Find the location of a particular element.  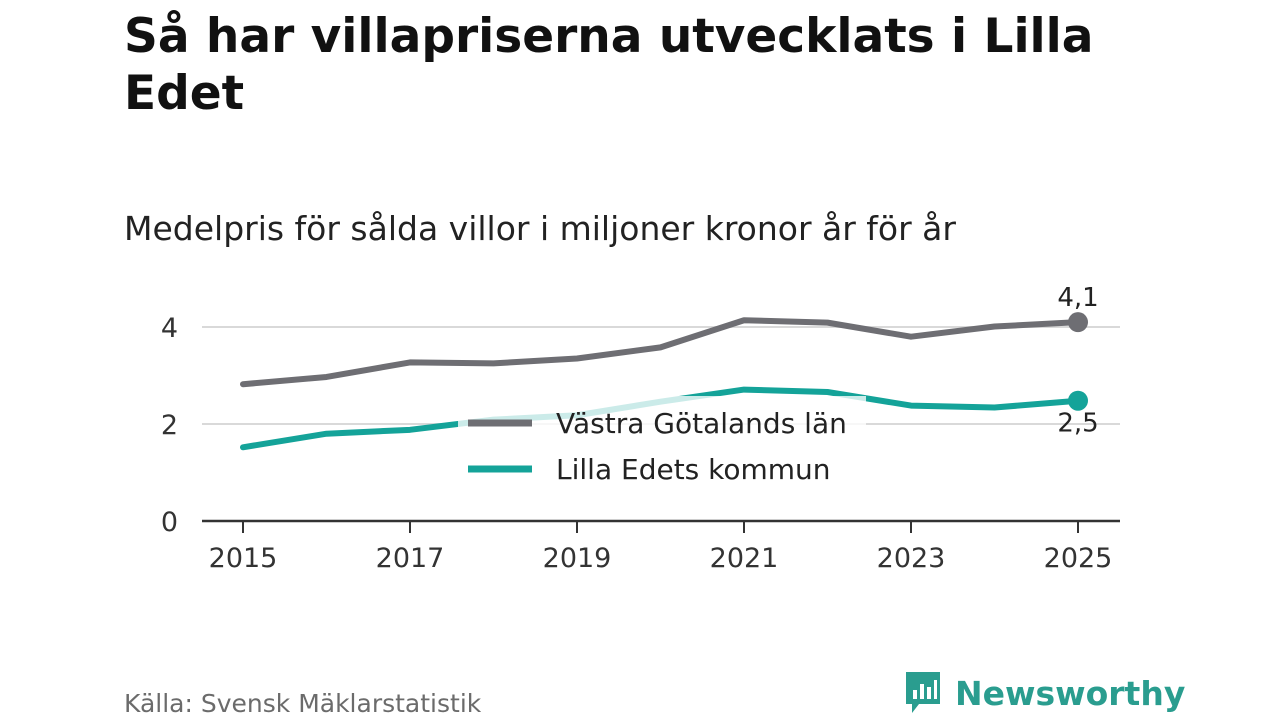

y-tick-label: 0 is located at coordinates (169, 522).